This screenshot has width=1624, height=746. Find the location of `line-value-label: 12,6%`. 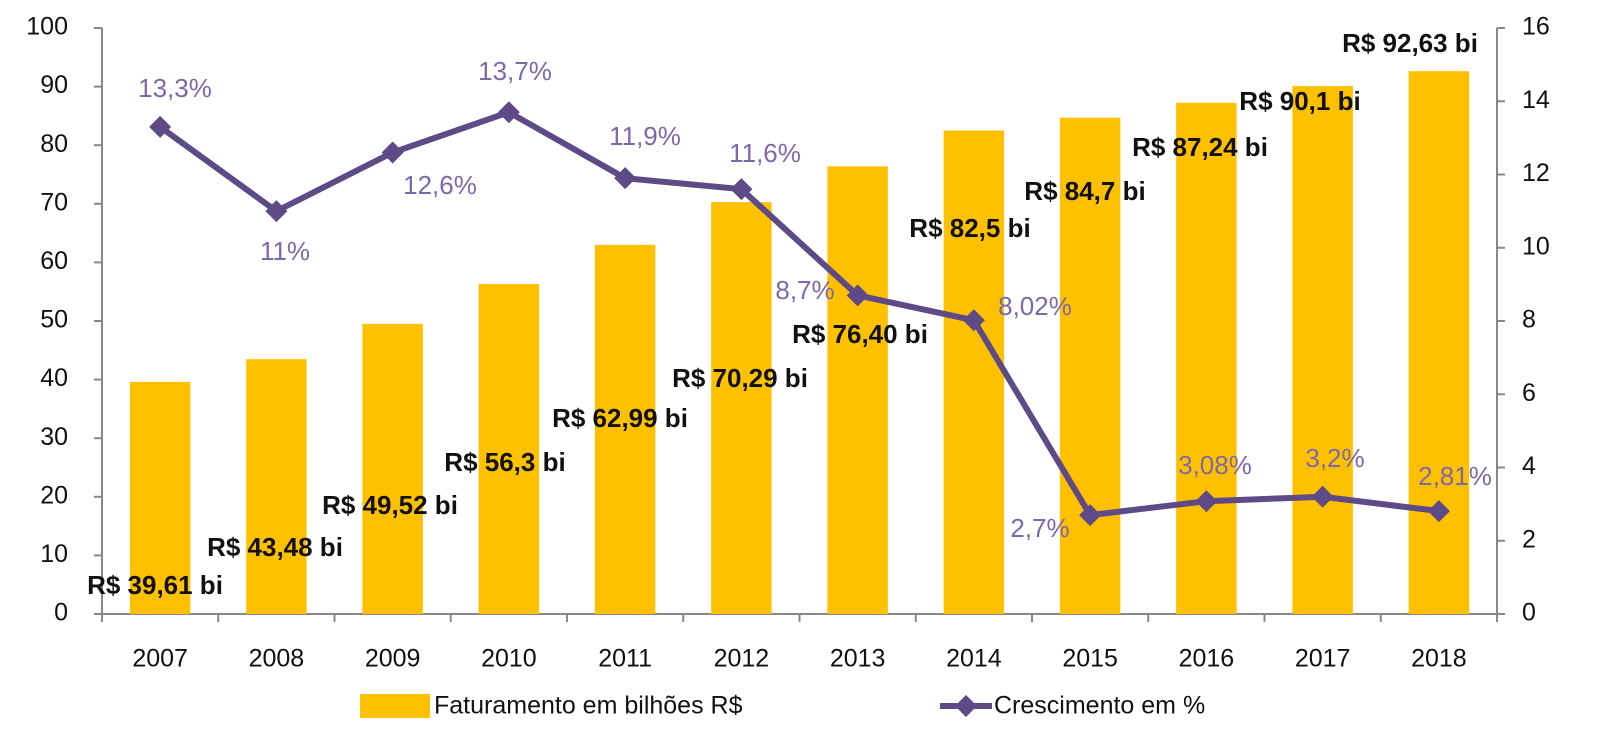

line-value-label: 12,6% is located at coordinates (440, 185).